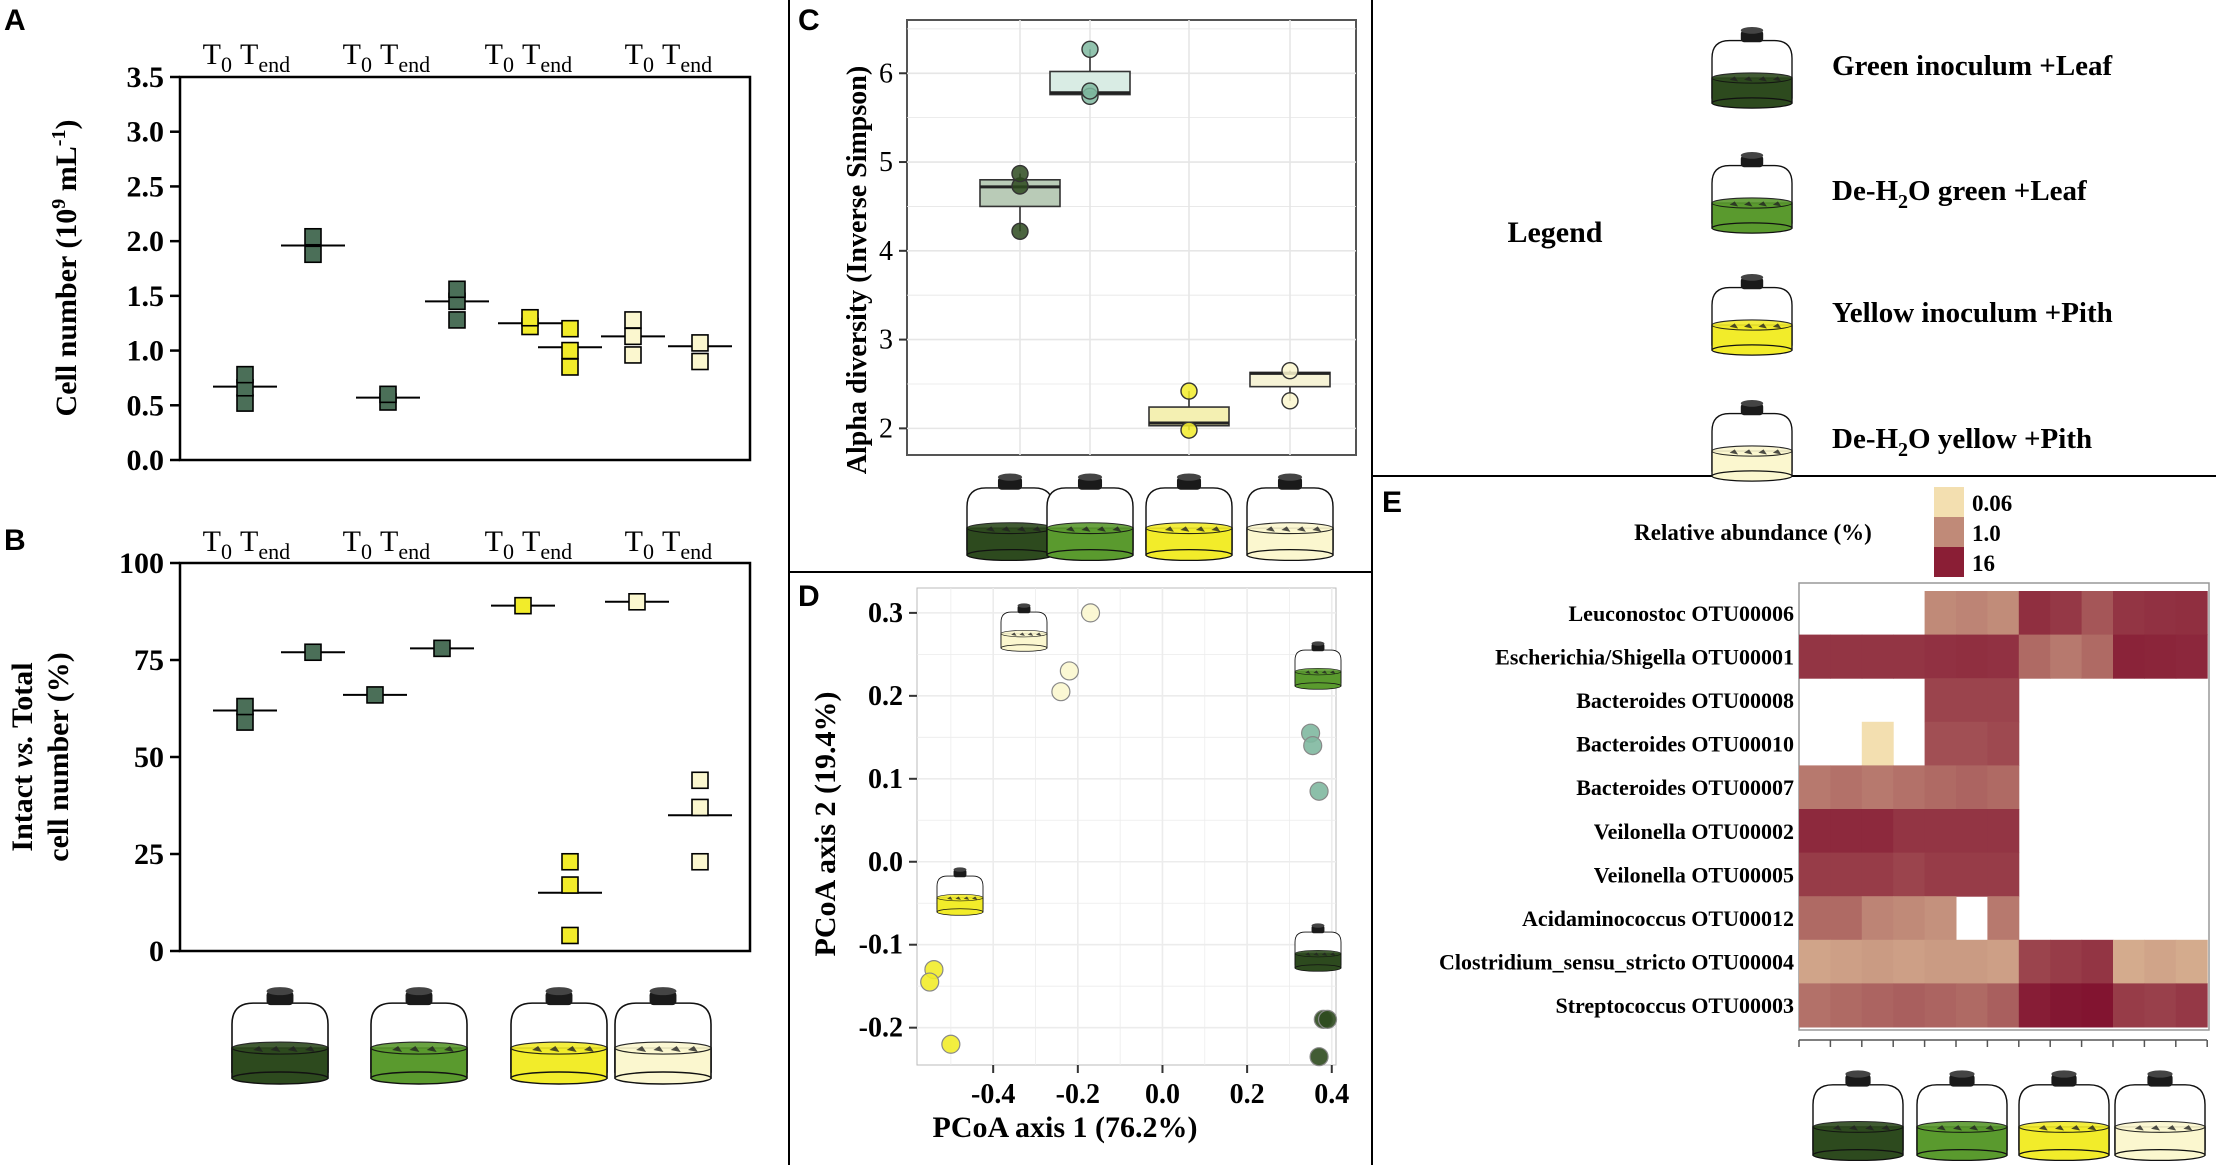 Image resolution: width=2216 pixels, height=1165 pixels. Describe the element at coordinates (1129, 835) in the screenshot. I see `panel-d-points` at that location.